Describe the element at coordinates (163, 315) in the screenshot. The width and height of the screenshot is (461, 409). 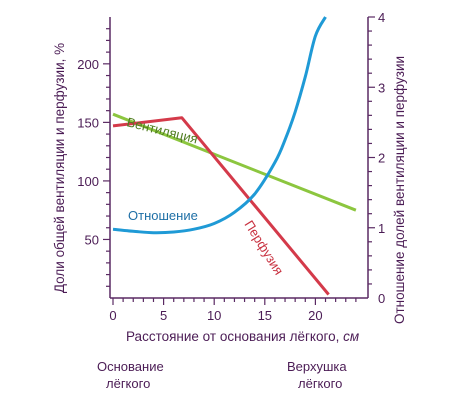
I see `x-tick-label: 5` at that location.